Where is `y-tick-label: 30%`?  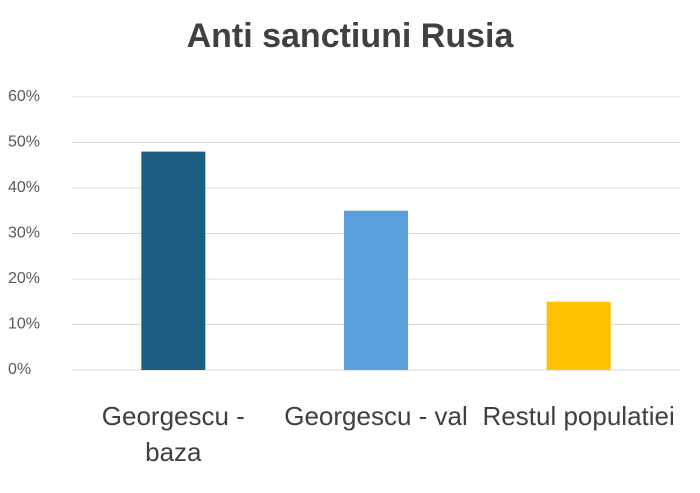
y-tick-label: 30% is located at coordinates (24, 233).